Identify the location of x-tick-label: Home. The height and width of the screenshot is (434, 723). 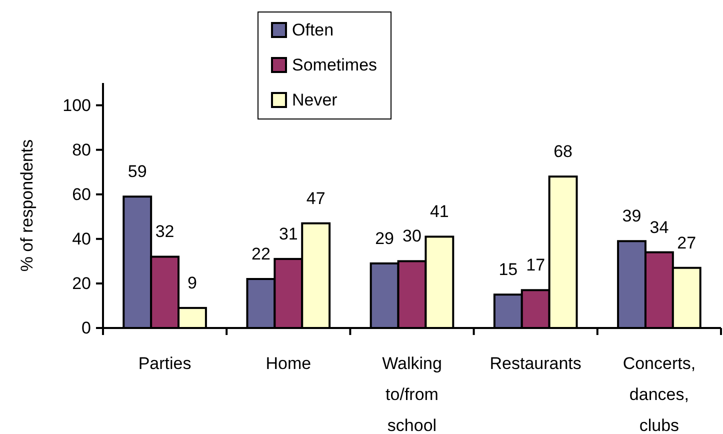
(289, 363).